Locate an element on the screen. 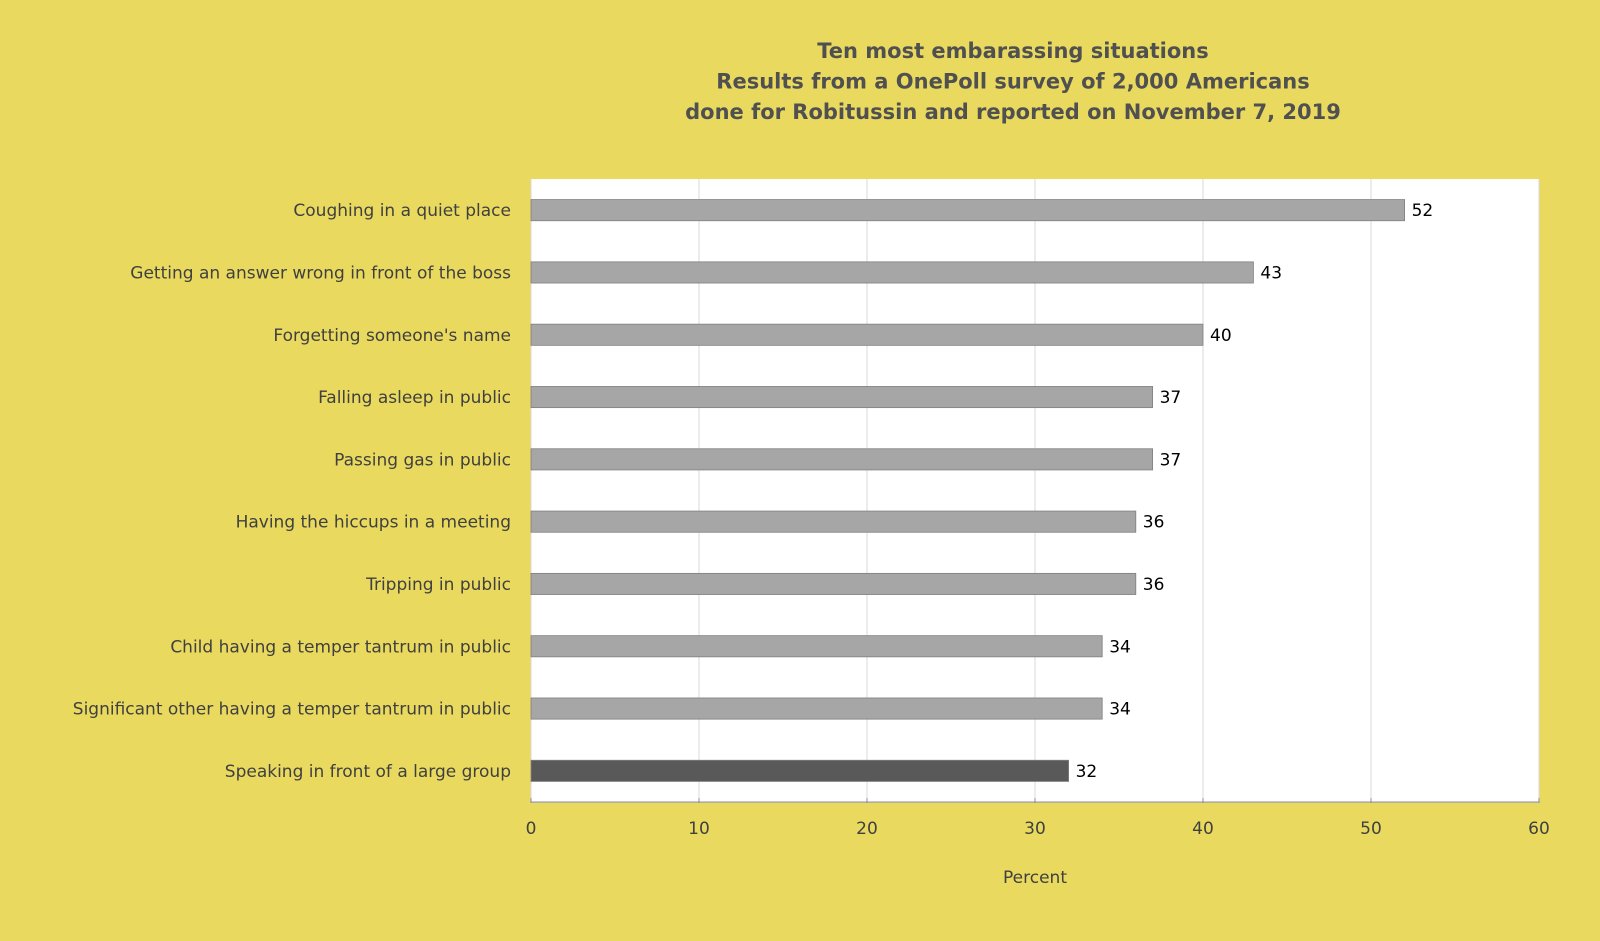 This screenshot has height=941, width=1600. x-tick-label: 50 is located at coordinates (1371, 829).